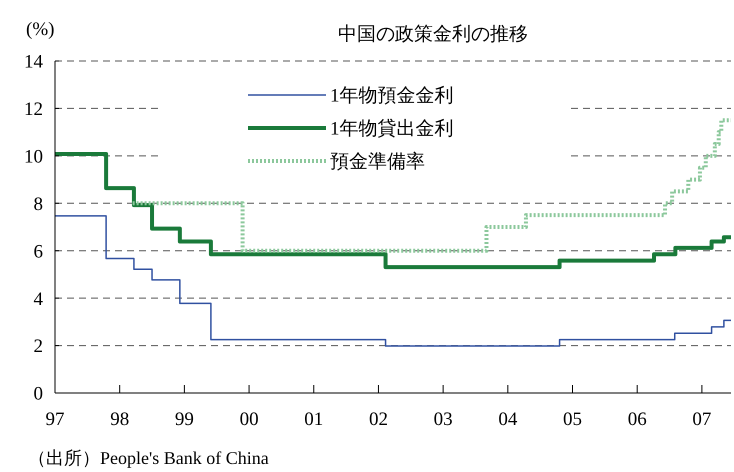 The width and height of the screenshot is (734, 472). Describe the element at coordinates (184, 419) in the screenshot. I see `x-tick-label: 99` at that location.